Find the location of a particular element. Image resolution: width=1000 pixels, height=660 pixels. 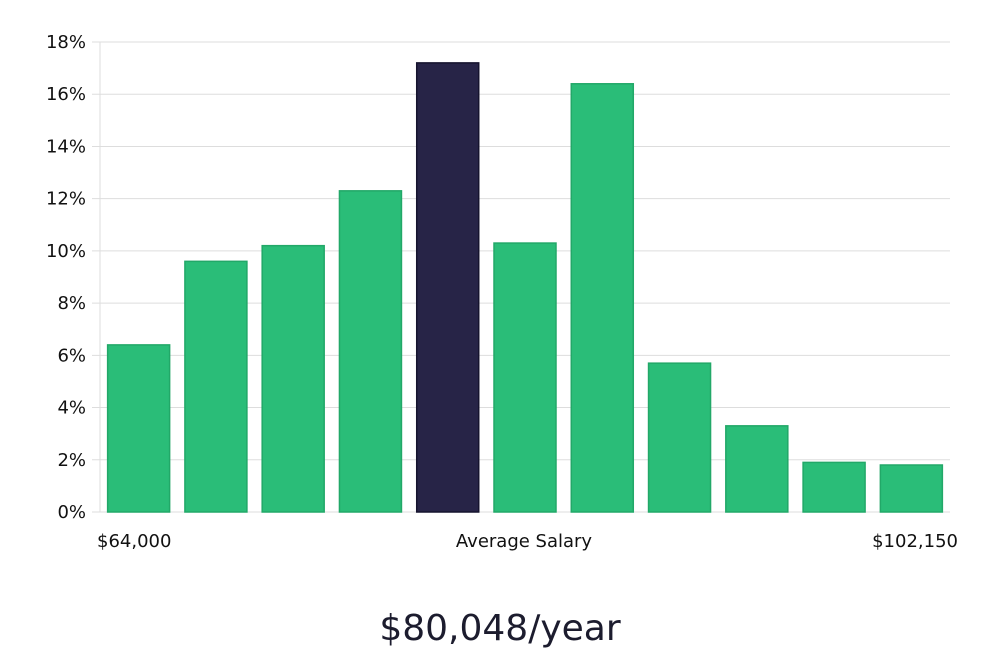

average-salary-value: $80,048/year is located at coordinates (500, 628).